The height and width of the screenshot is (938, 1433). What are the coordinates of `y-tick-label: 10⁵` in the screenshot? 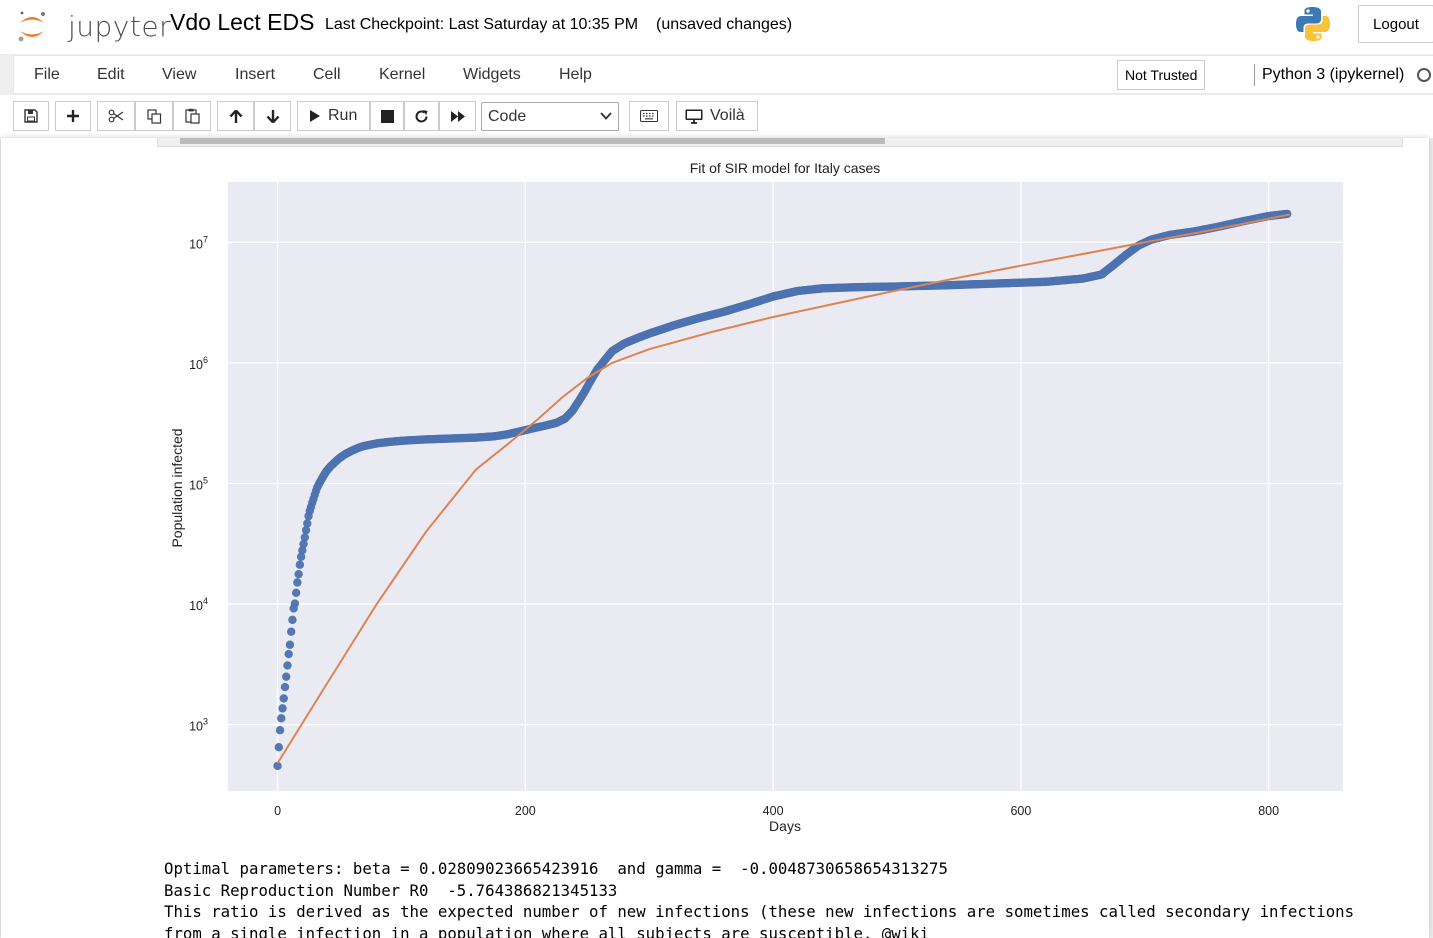 It's located at (198, 483).